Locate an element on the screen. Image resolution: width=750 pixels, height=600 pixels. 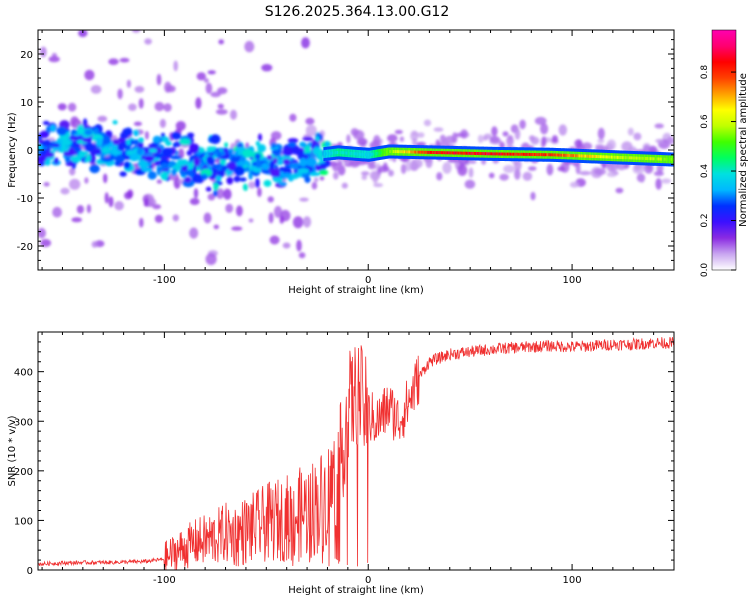
x-tick-label: 0 is located at coordinates (368, 280).